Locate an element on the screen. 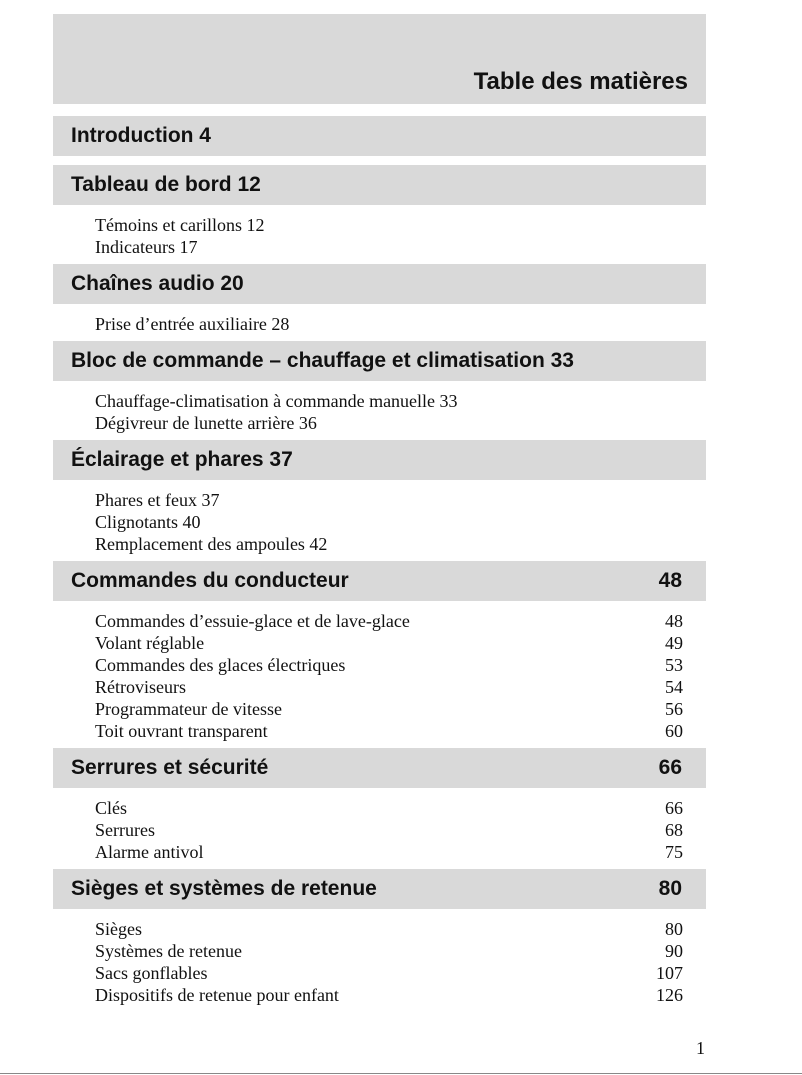 The width and height of the screenshot is (802, 1075). item-text: Sièges is located at coordinates (118, 929).